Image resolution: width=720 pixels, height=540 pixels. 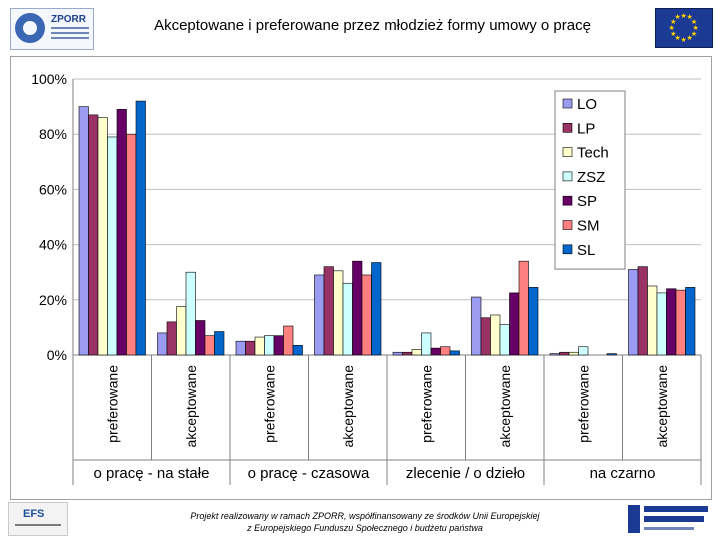 What do you see at coordinates (57, 355) in the screenshot?
I see `y-tick-label: 0%` at bounding box center [57, 355].